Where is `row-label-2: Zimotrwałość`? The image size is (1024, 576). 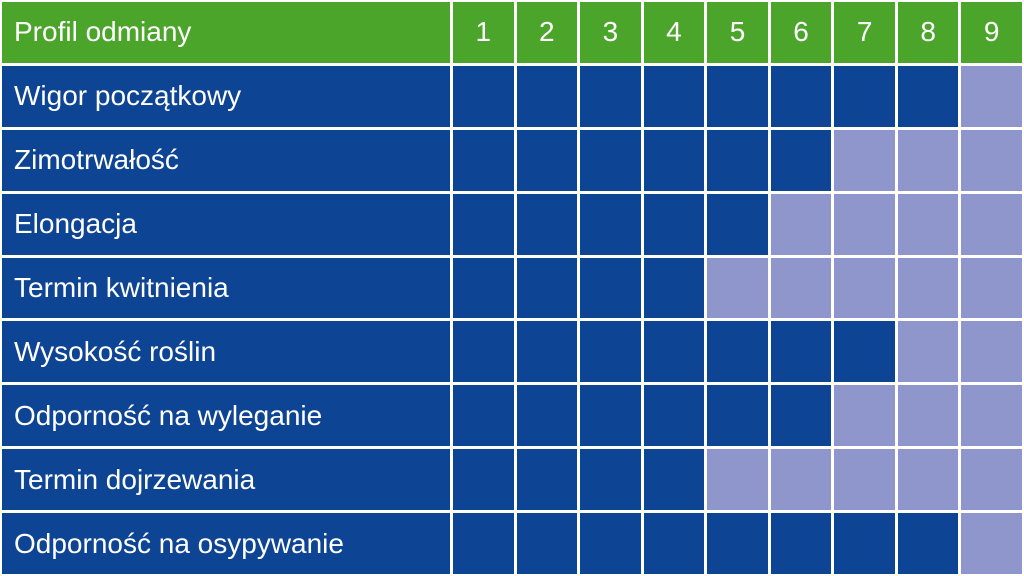 row-label-2: Zimotrwałość is located at coordinates (226, 160).